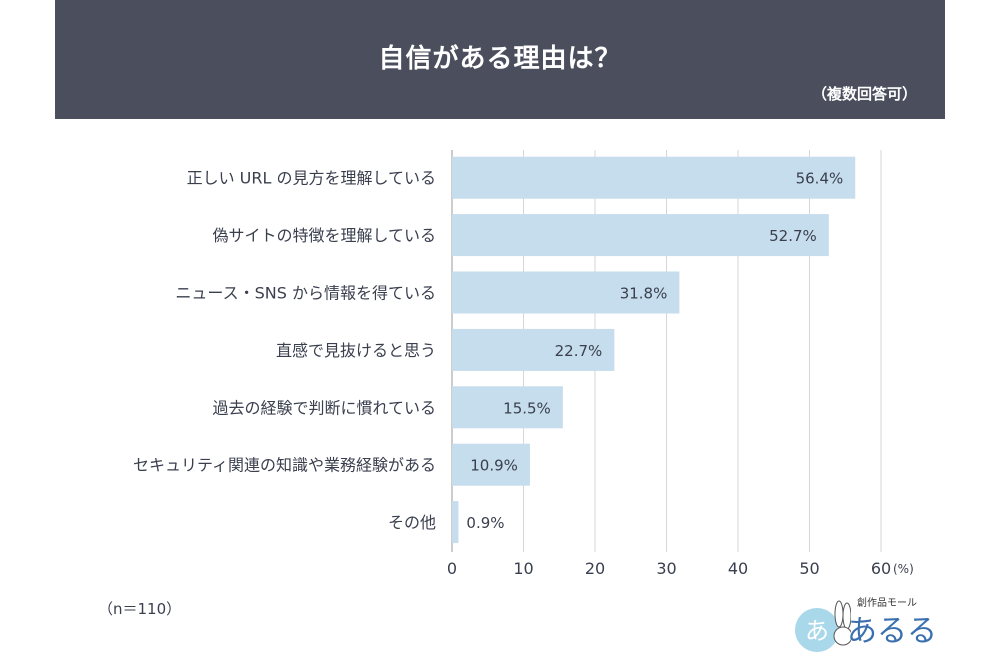 The height and width of the screenshot is (667, 1000). I want to click on logo-name: あるる, so click(892, 631).